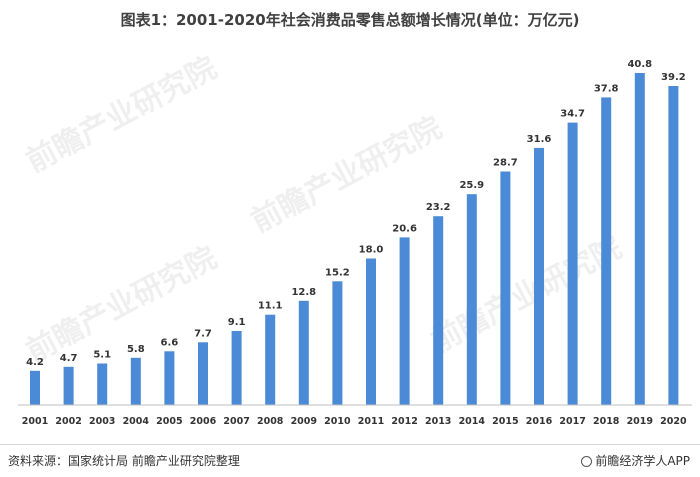 This screenshot has width=700, height=477. Describe the element at coordinates (135, 381) in the screenshot. I see `bar-2004` at that location.